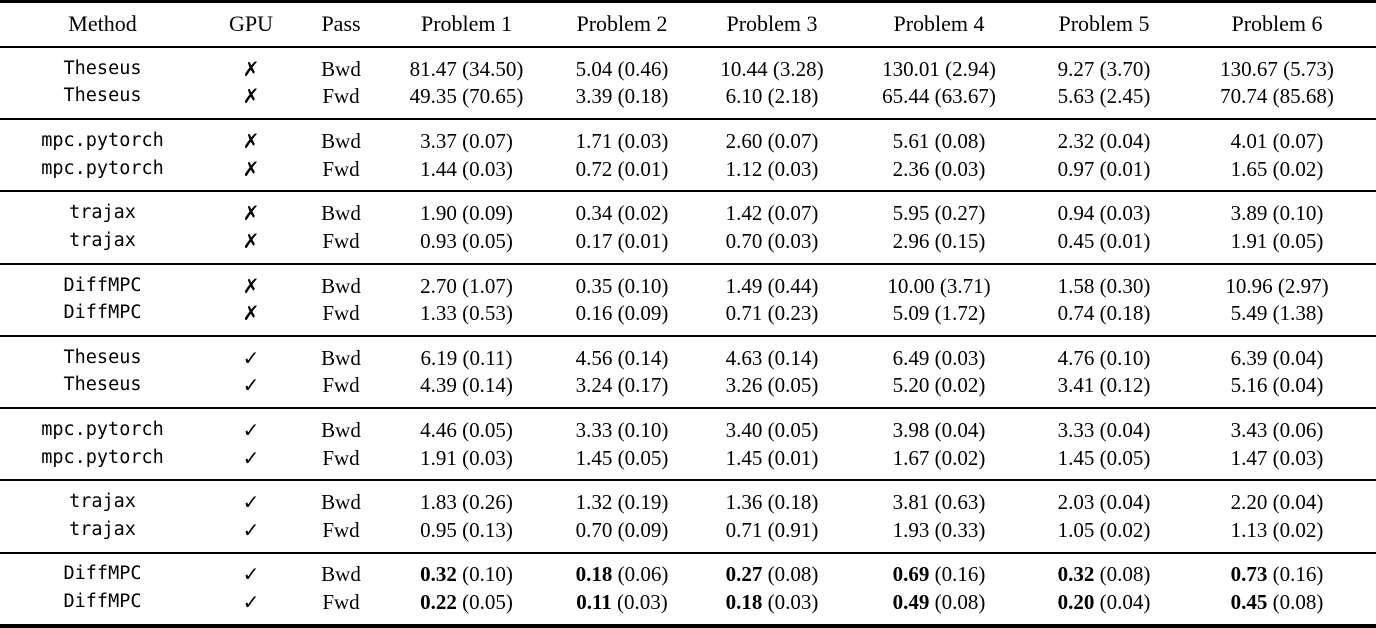  Describe the element at coordinates (1249, 68) in the screenshot. I see `mean-value: 130.67` at that location.